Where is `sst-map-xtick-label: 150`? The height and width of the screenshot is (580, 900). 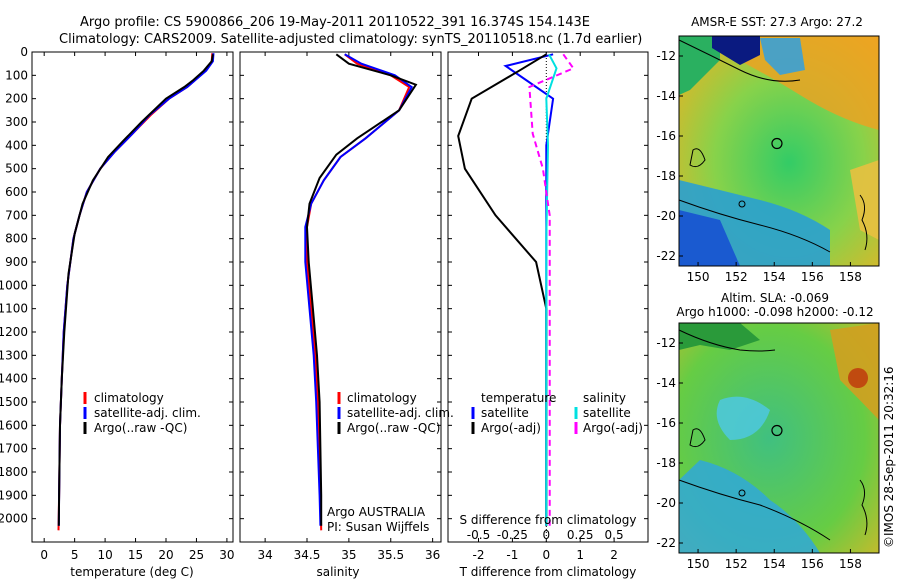
sst-map-xtick-label: 150 is located at coordinates (698, 277).